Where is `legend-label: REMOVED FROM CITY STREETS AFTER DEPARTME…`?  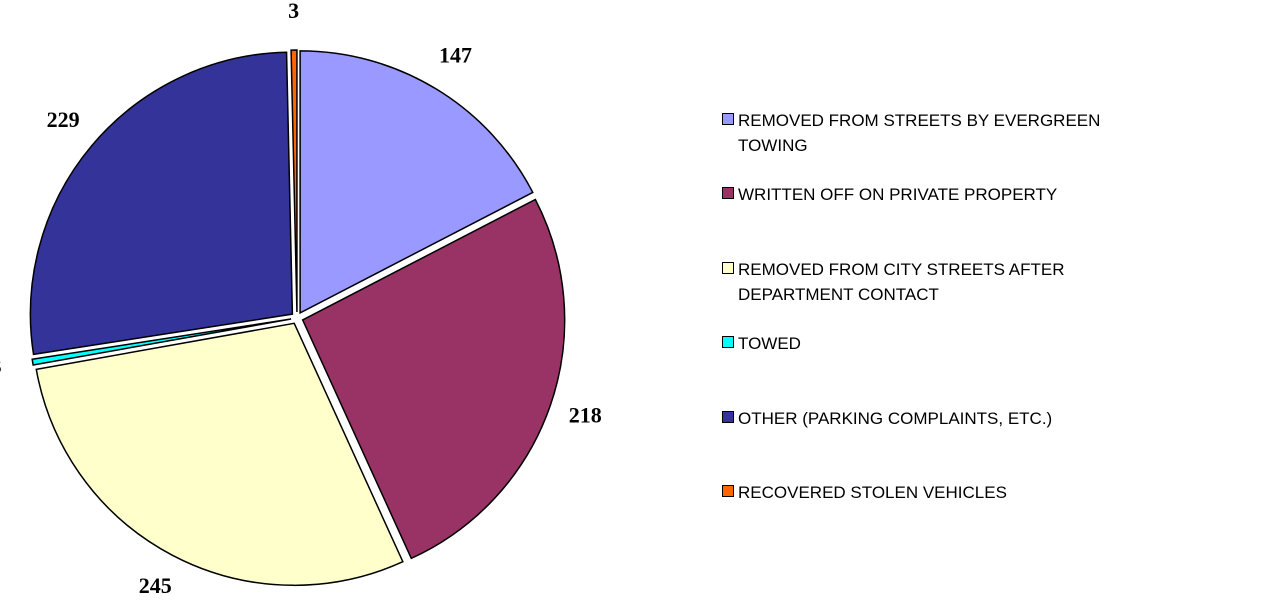
legend-label: REMOVED FROM CITY STREETS AFTER DEPARTME… is located at coordinates (901, 281).